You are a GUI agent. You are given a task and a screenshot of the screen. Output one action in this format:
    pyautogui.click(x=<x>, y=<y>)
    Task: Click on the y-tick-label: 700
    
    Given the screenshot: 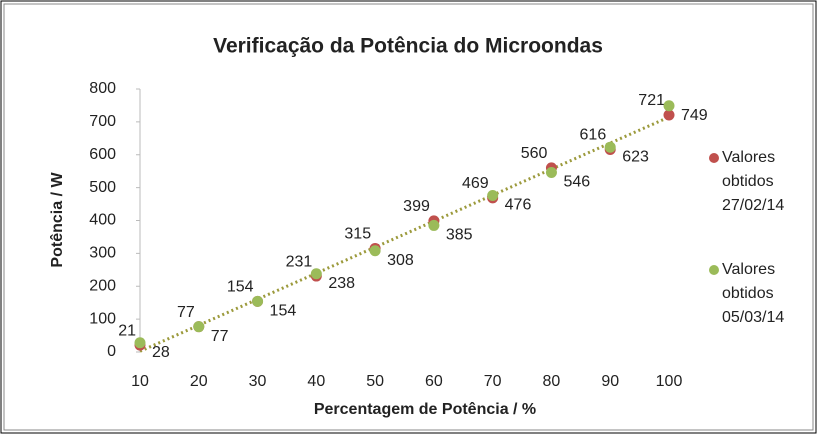 What is the action you would take?
    pyautogui.click(x=102, y=121)
    